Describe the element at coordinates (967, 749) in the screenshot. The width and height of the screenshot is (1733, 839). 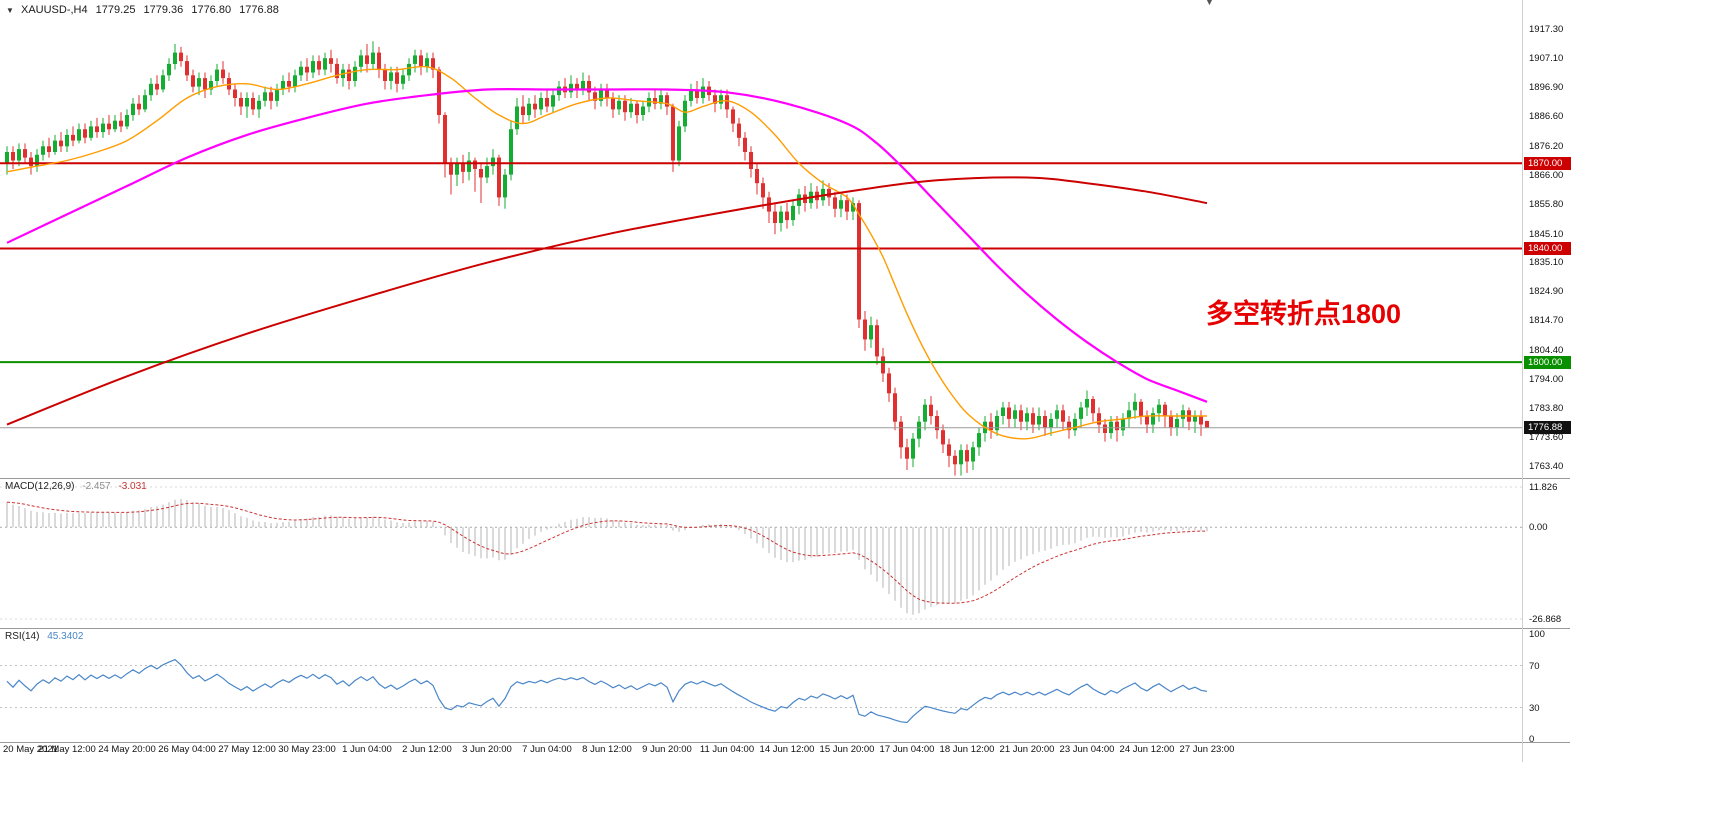
I see `time-axis-label: 18 Jun 12:00` at that location.